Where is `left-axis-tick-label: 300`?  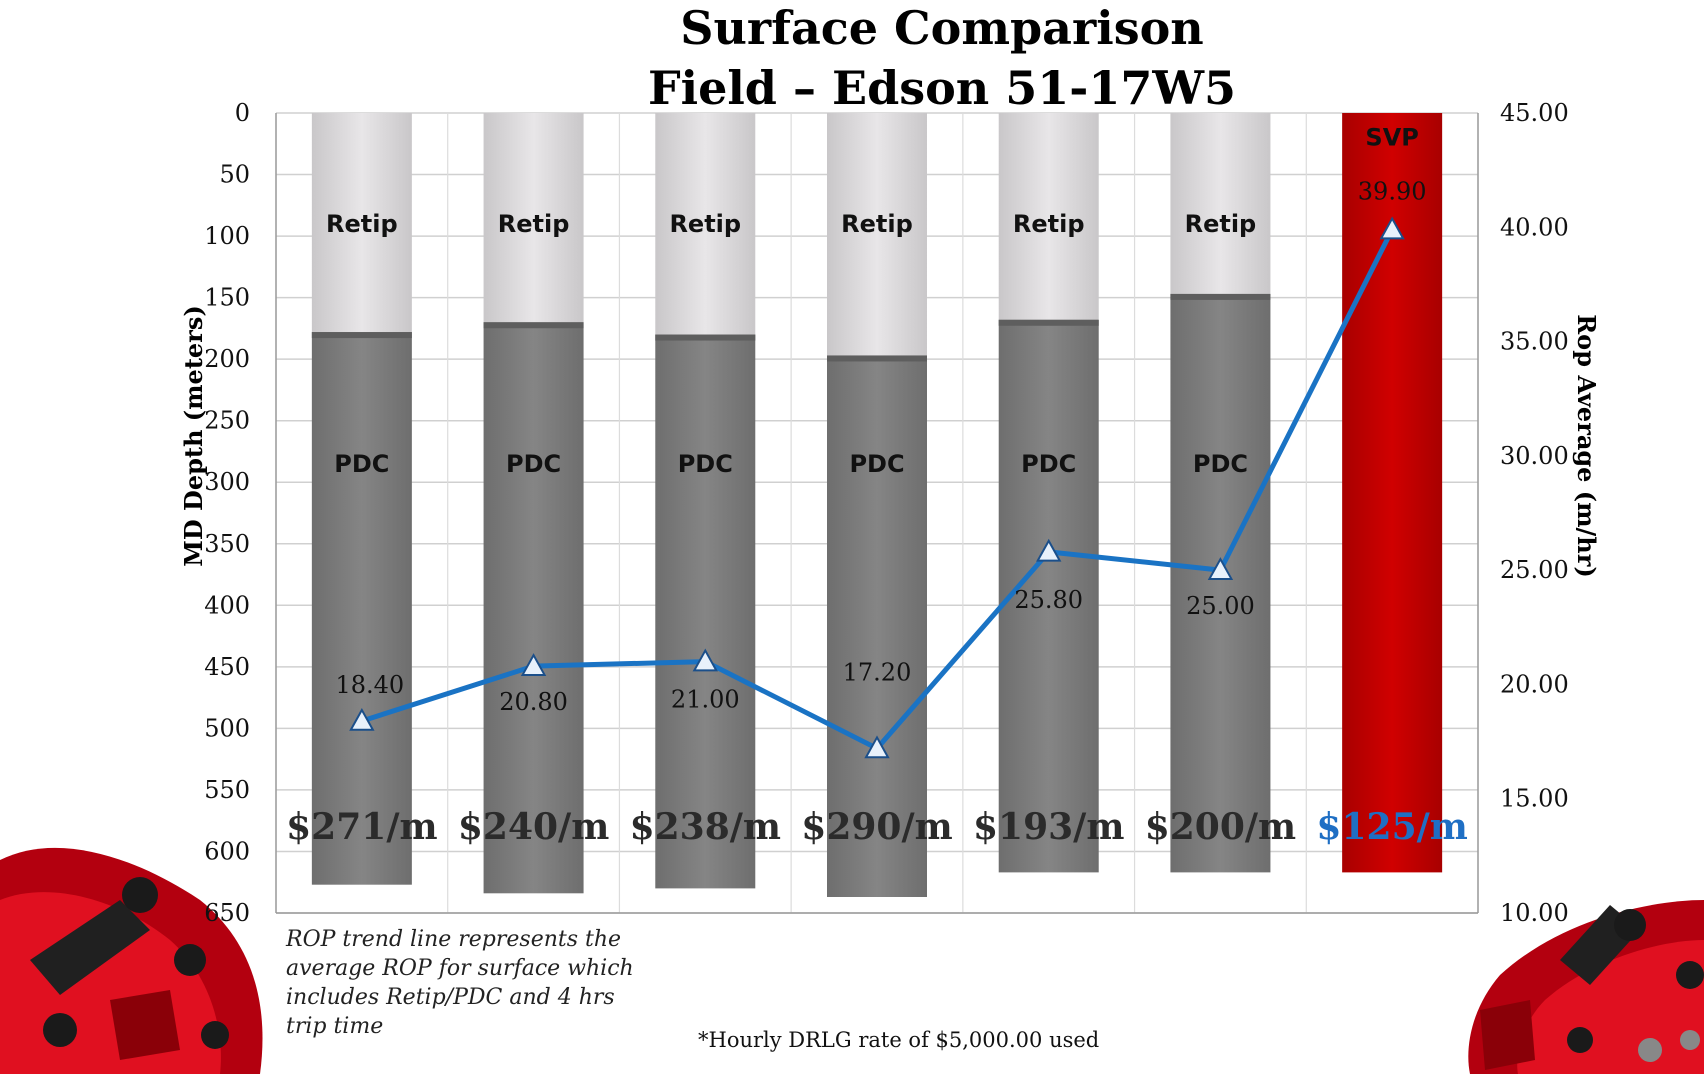
left-axis-tick-label: 300 is located at coordinates (227, 482).